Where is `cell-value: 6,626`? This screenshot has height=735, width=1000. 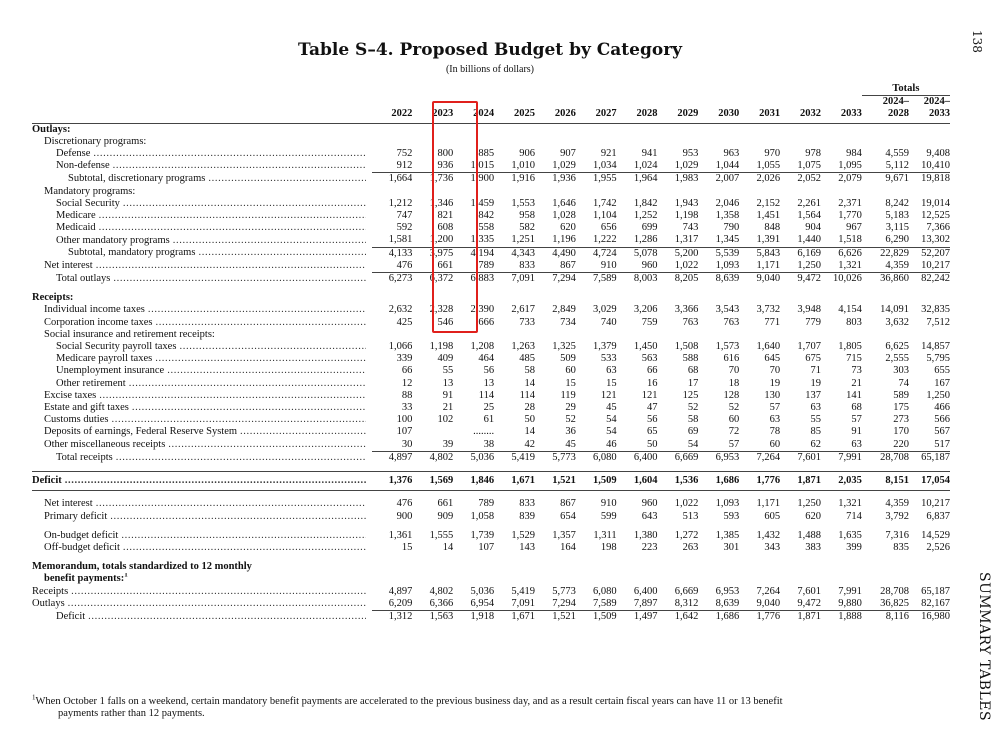
cell-value: 6,626 is located at coordinates (841, 253).